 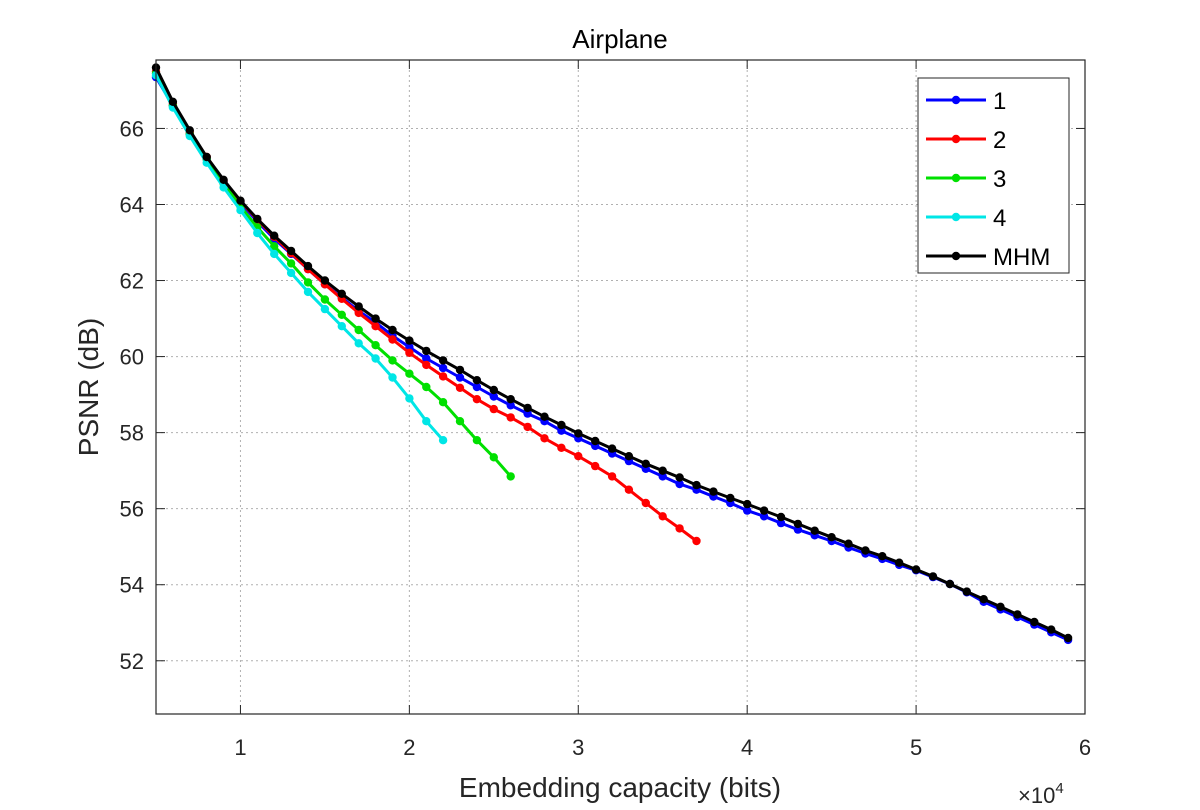 What do you see at coordinates (132, 128) in the screenshot?
I see `y-tick-label: 66` at bounding box center [132, 128].